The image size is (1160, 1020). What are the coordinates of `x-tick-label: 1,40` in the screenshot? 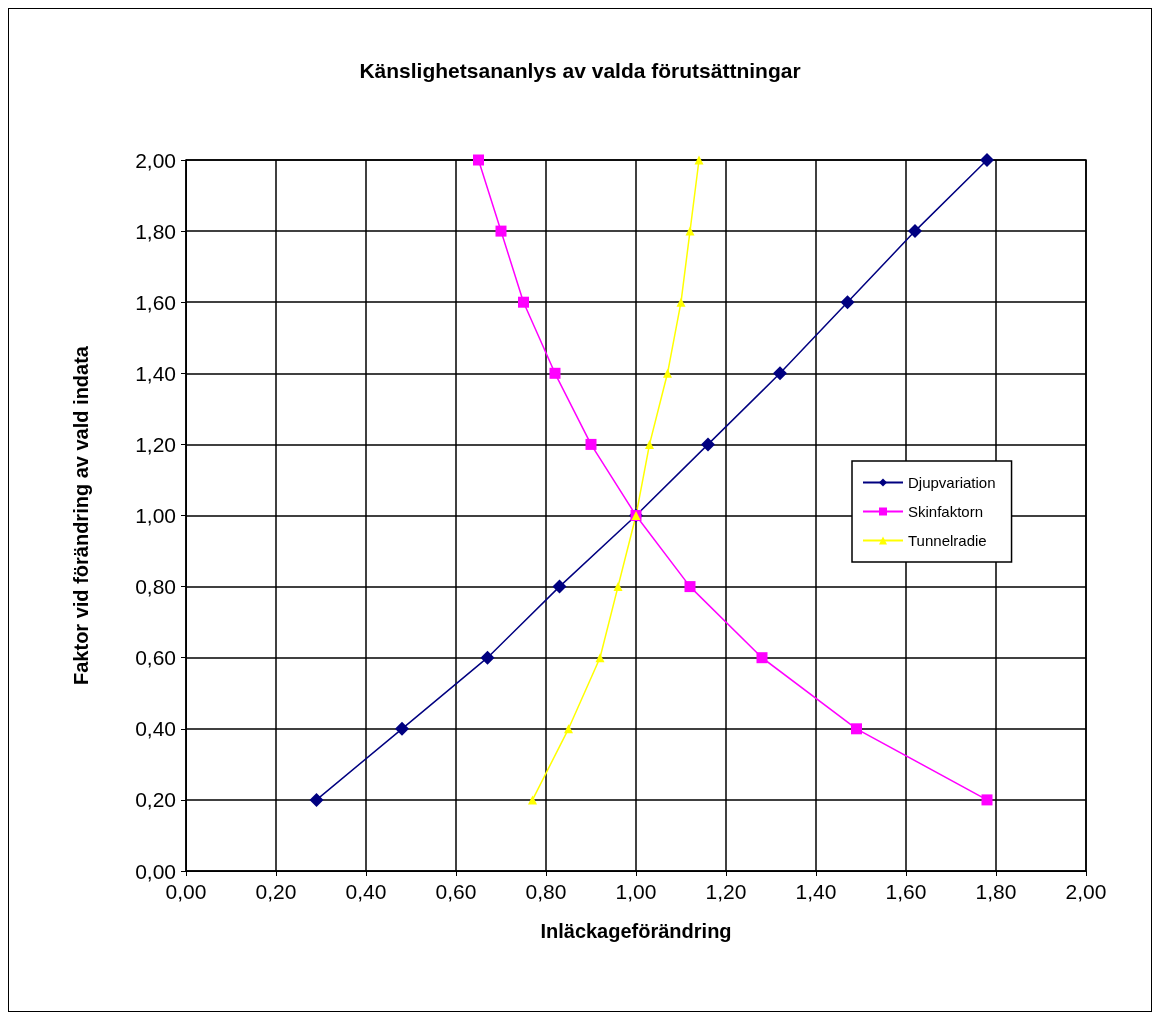 It's located at (816, 891).